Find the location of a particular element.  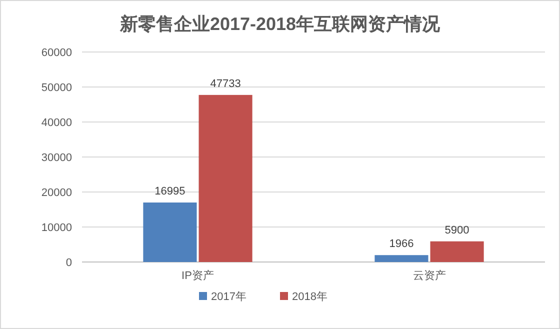

y-tick-label: 30000 is located at coordinates (56, 158).